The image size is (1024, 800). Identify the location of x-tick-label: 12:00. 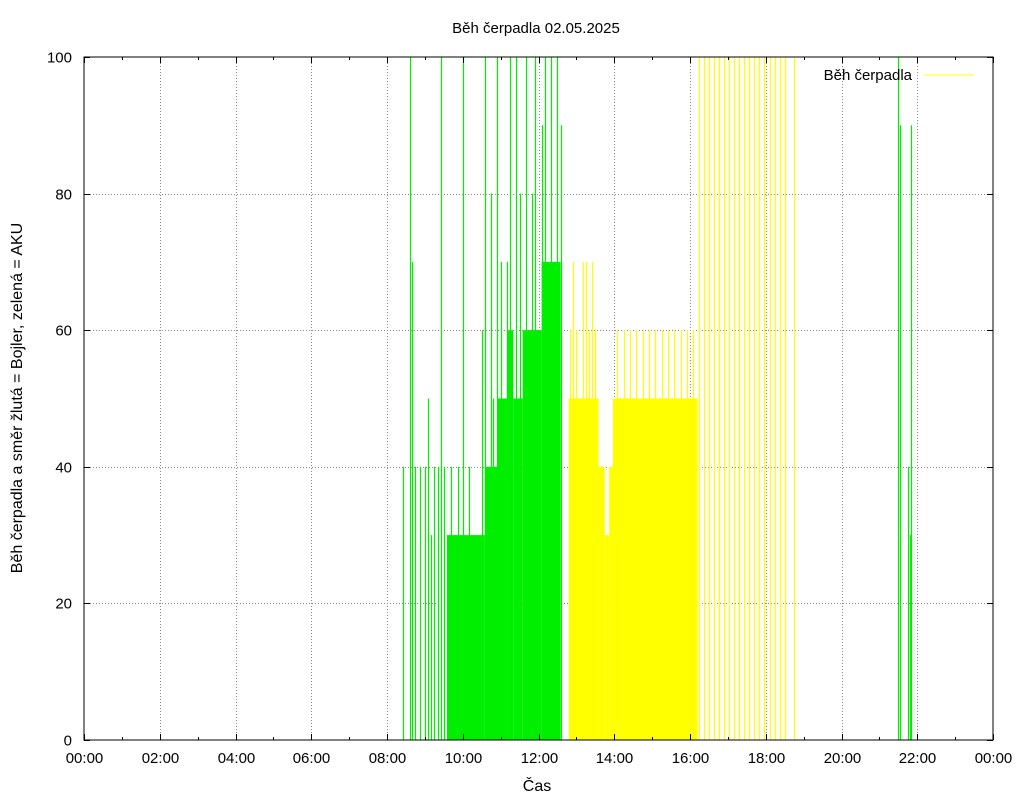
(540, 758).